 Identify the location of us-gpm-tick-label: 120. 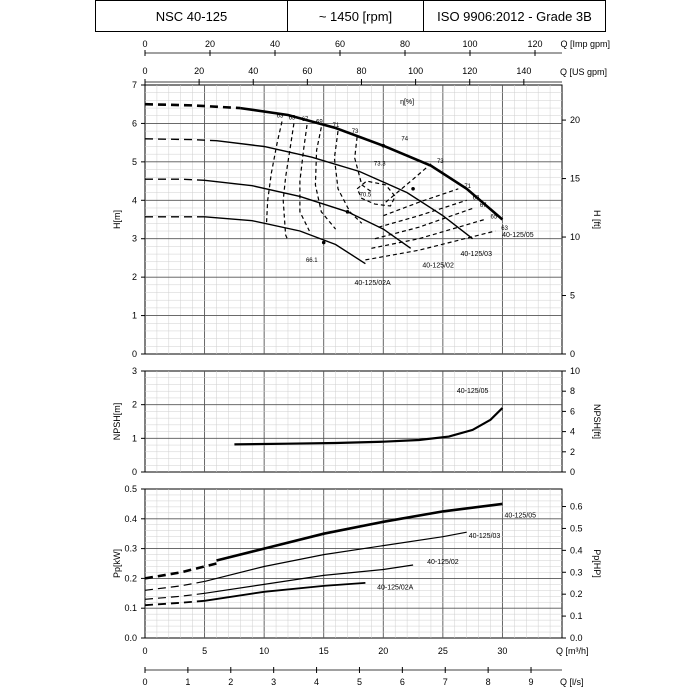
(469, 71).